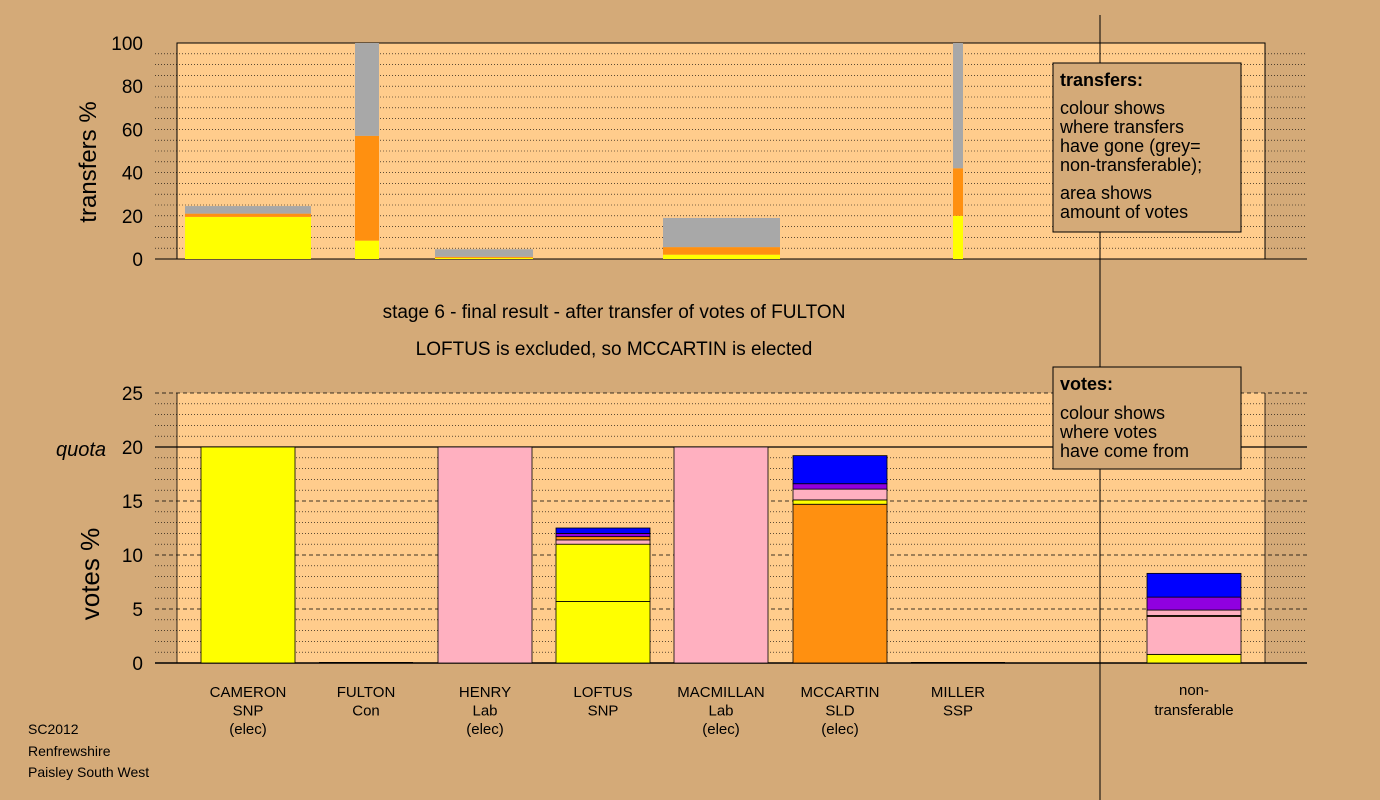 The image size is (1380, 800). What do you see at coordinates (1130, 146) in the screenshot?
I see `transfers-legend-line: have gone (grey=` at bounding box center [1130, 146].